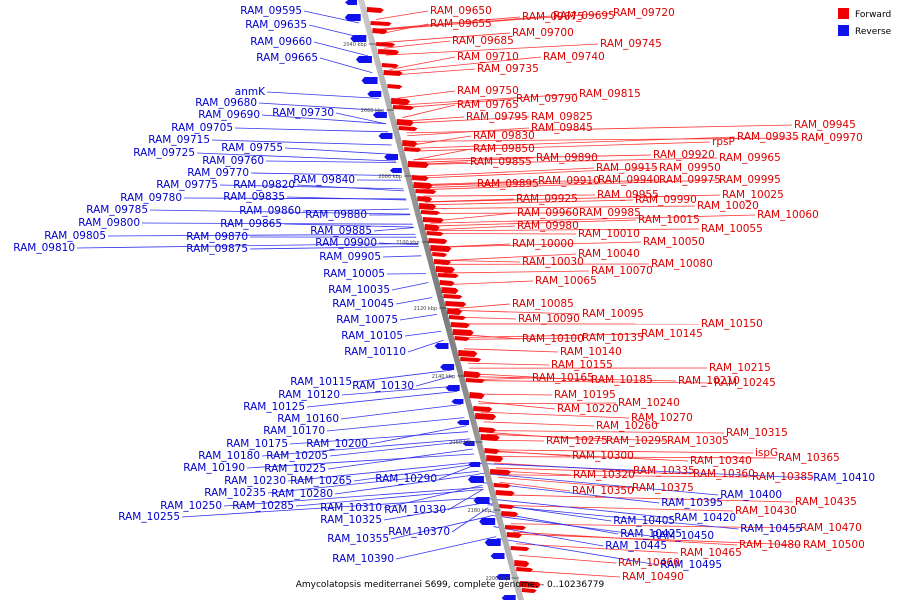 This screenshot has height=600, width=900. What do you see at coordinates (562, 128) in the screenshot?
I see `gene-label-forward: RAM_09845` at bounding box center [562, 128].